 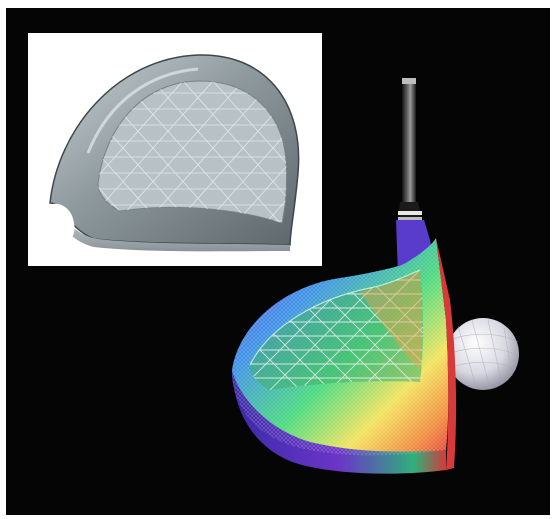 What do you see at coordinates (409, 142) in the screenshot?
I see `shaft` at bounding box center [409, 142].